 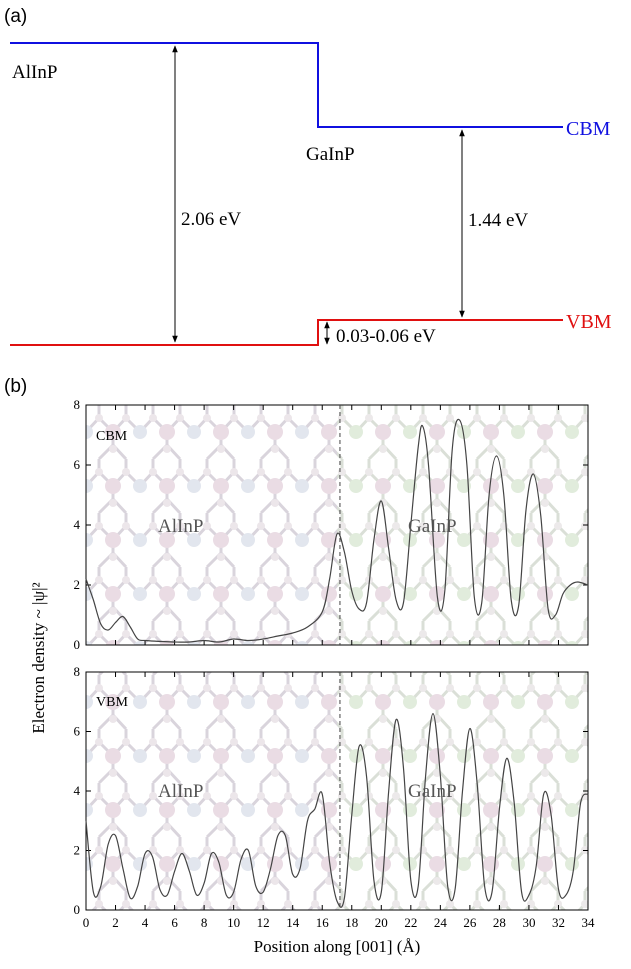 What do you see at coordinates (441, 922) in the screenshot?
I see `x-tick-label: 24` at bounding box center [441, 922].